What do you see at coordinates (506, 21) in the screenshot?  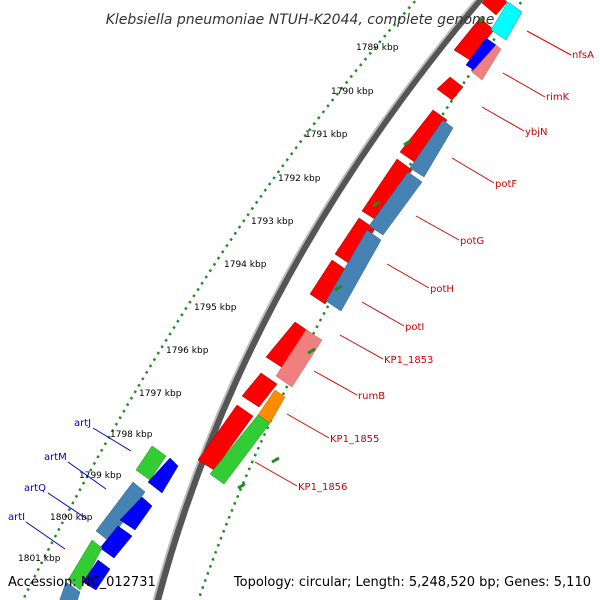 I see `gene-feature-nfsA-inner` at bounding box center [506, 21].